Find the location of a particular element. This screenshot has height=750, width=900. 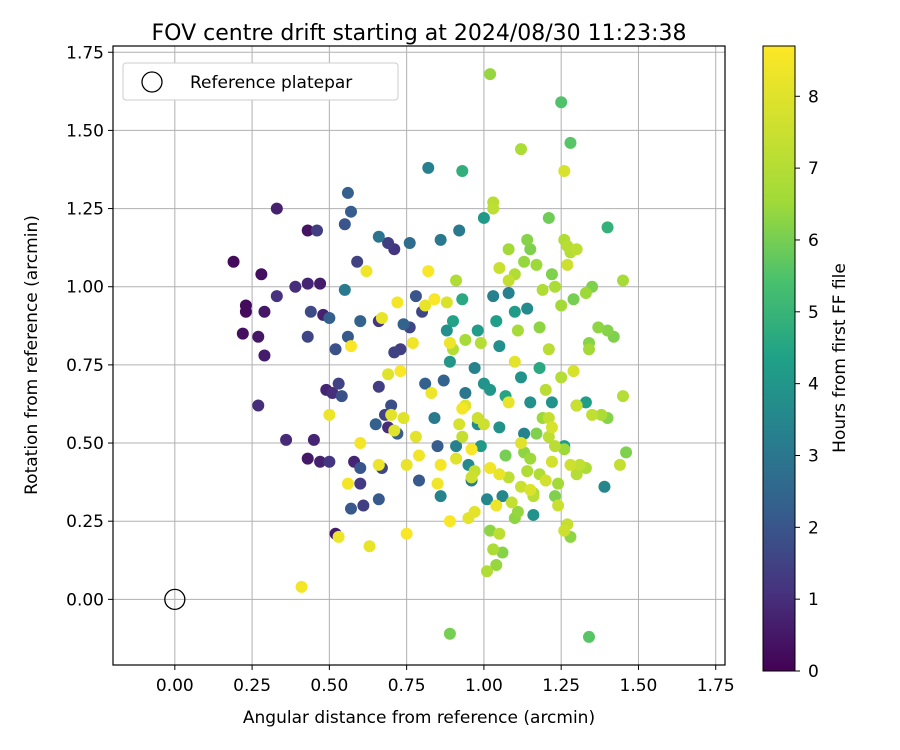

legend: Reference platepar is located at coordinates (260, 81).